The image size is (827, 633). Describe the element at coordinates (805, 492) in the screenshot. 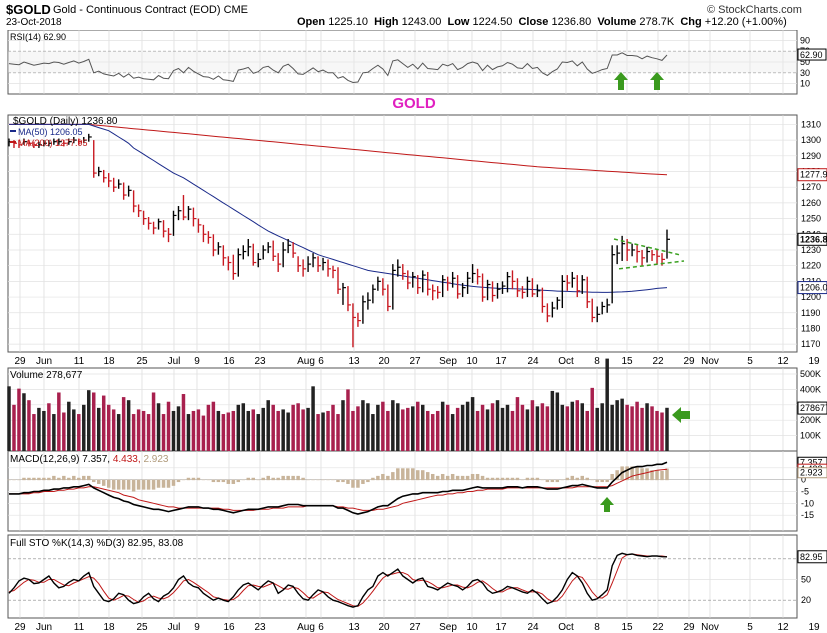

I see `macd-tick-label: -5` at that location.